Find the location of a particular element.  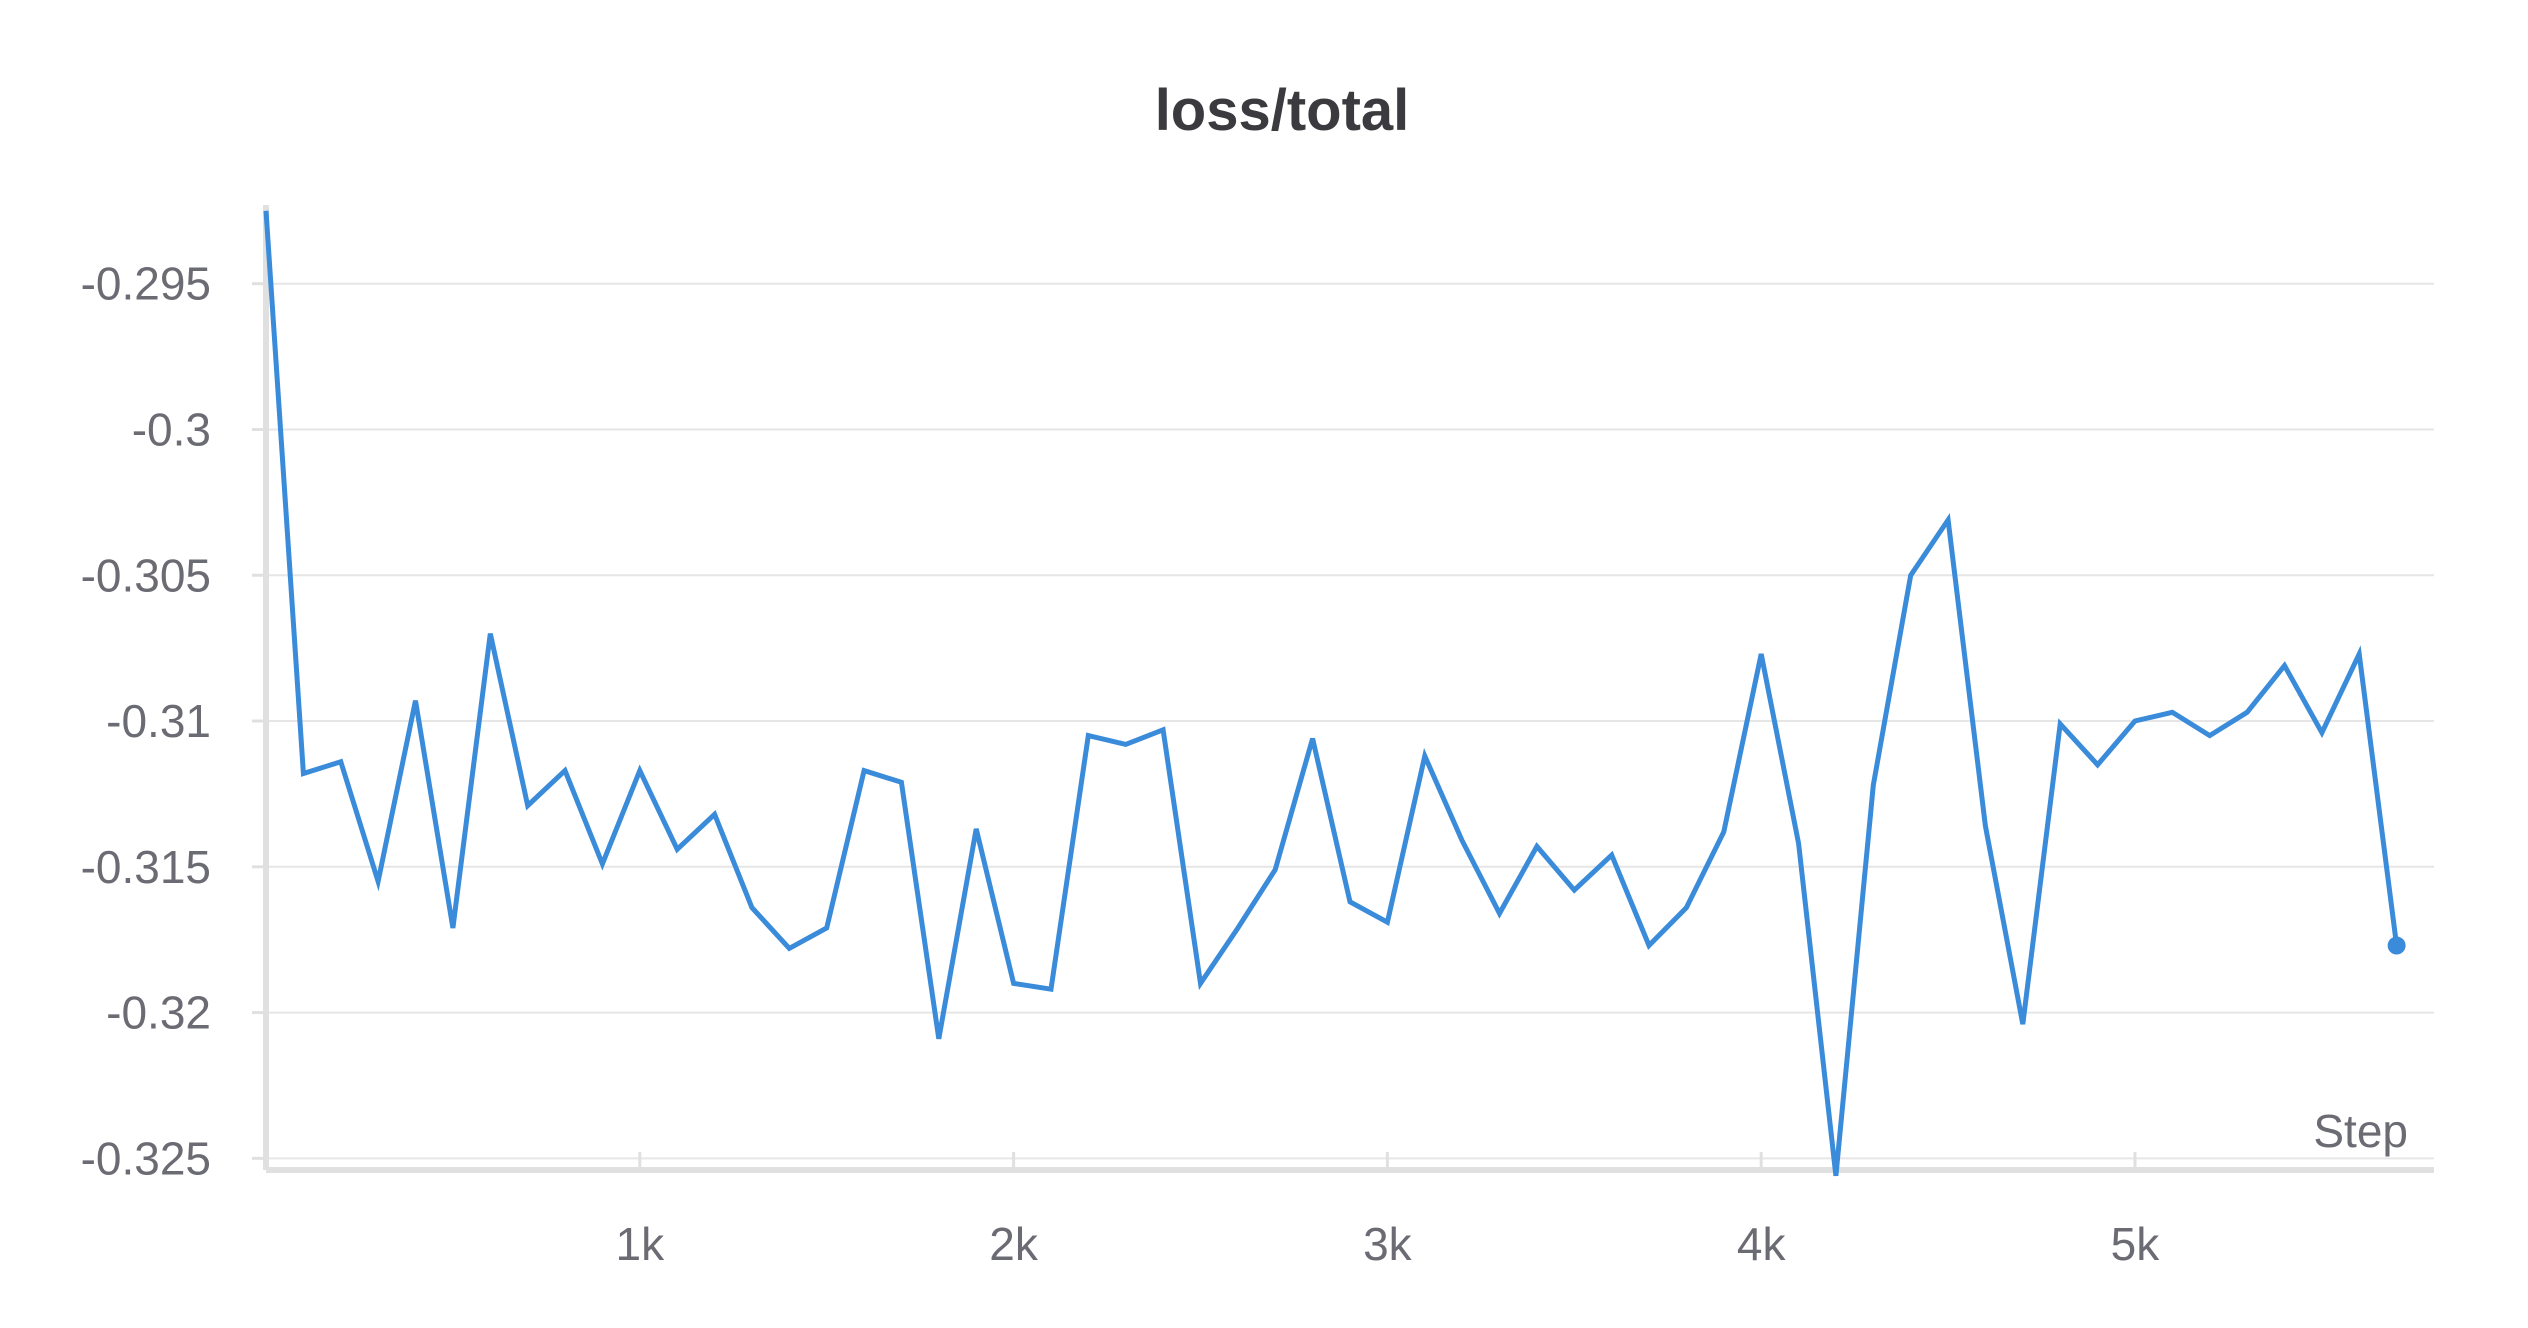

chart-title: loss/total is located at coordinates (1282, 110).